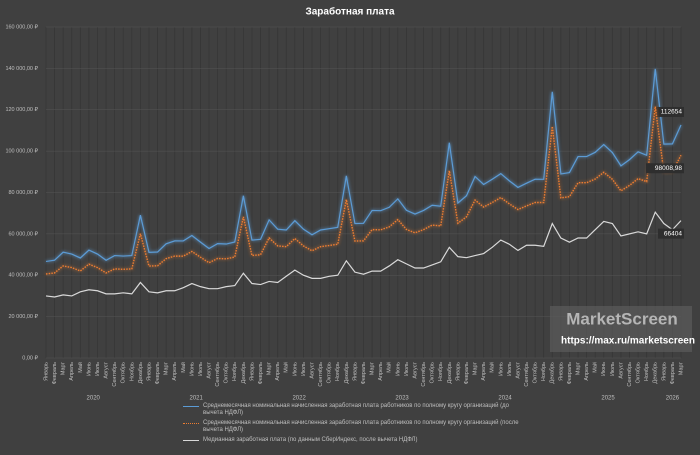  Describe the element at coordinates (505, 399) in the screenshot. I see `year-label: 2024` at that location.